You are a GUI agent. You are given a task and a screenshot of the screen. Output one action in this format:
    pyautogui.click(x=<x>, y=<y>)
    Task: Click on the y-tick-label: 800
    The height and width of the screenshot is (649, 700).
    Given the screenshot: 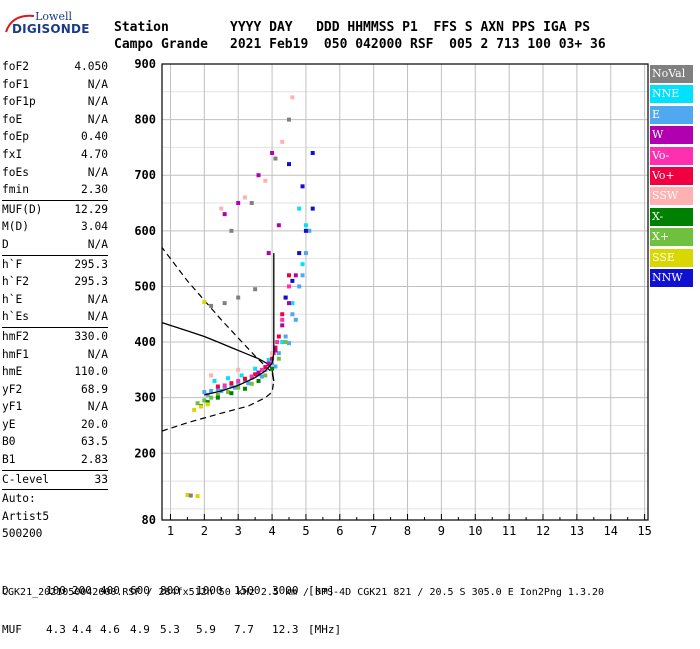 What is the action you would take?
    pyautogui.click(x=145, y=120)
    